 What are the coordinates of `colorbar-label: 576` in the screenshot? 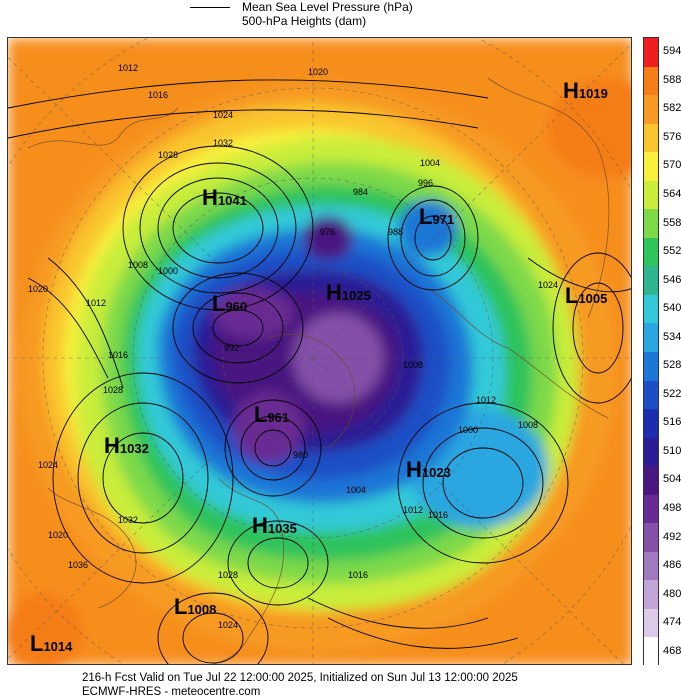 It's located at (672, 136).